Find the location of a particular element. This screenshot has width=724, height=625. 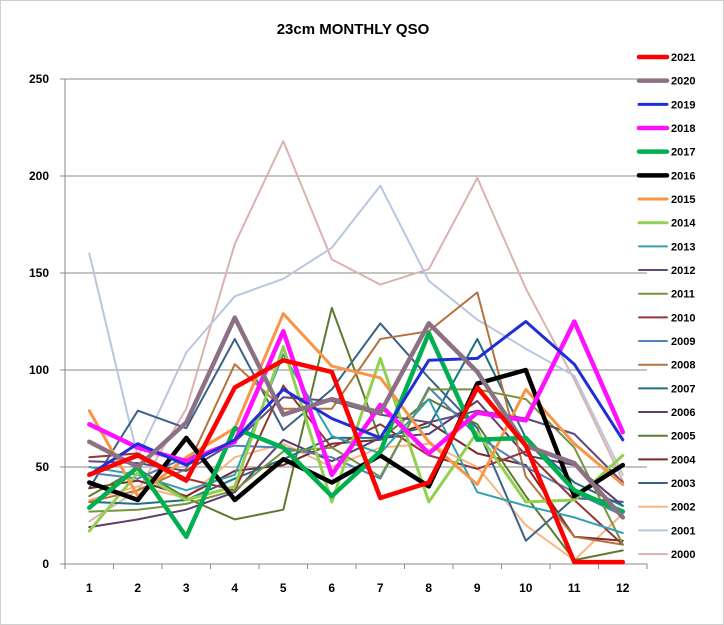

legend-label-2003: 2003 is located at coordinates (683, 484).